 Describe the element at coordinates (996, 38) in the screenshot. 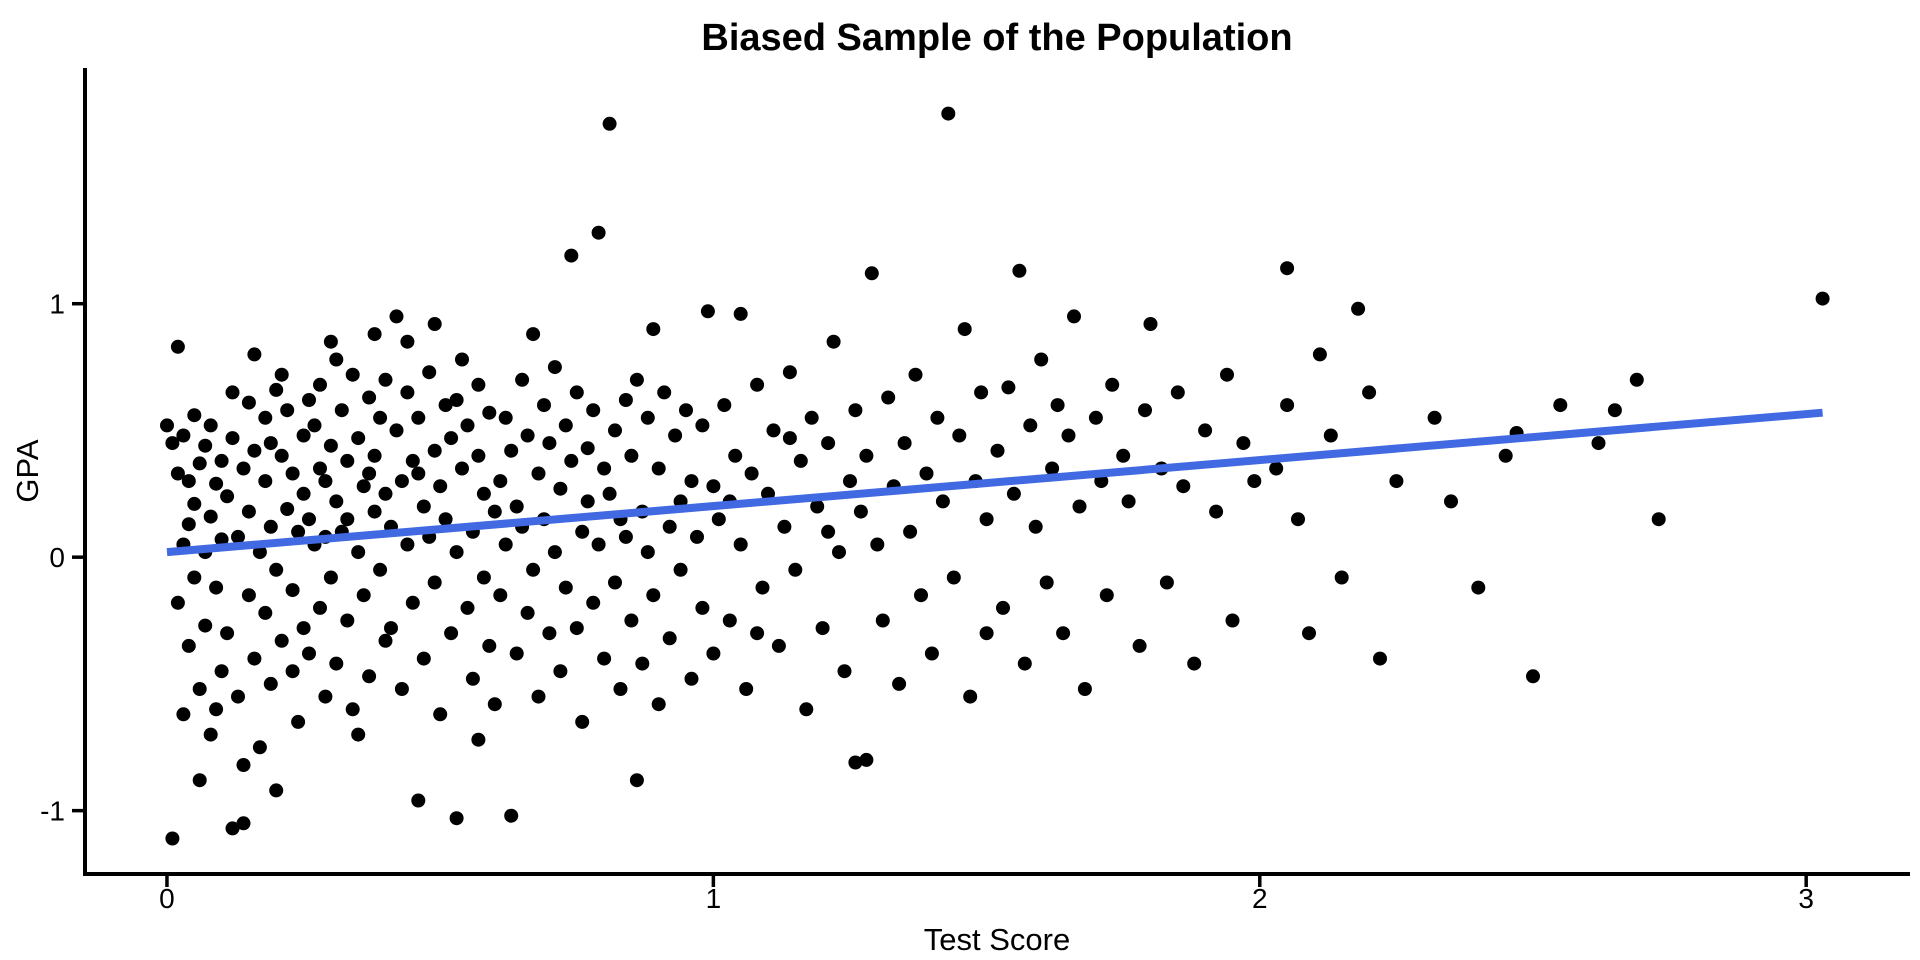

I see `chart-title: Biased Sample of the Population` at that location.